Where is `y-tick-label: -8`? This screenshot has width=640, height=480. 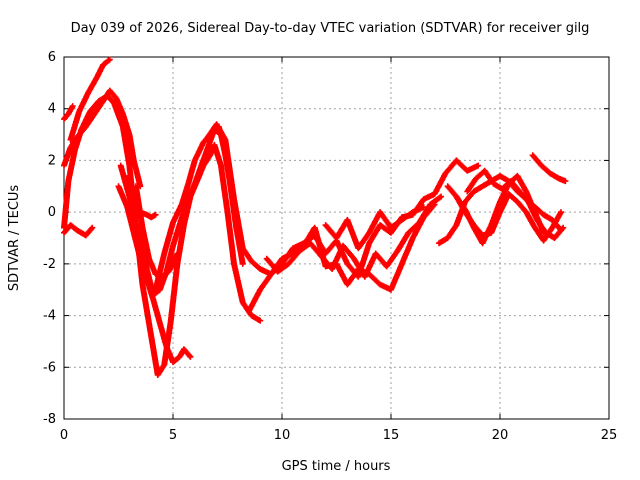 y-tick-label: -8 is located at coordinates (49, 419).